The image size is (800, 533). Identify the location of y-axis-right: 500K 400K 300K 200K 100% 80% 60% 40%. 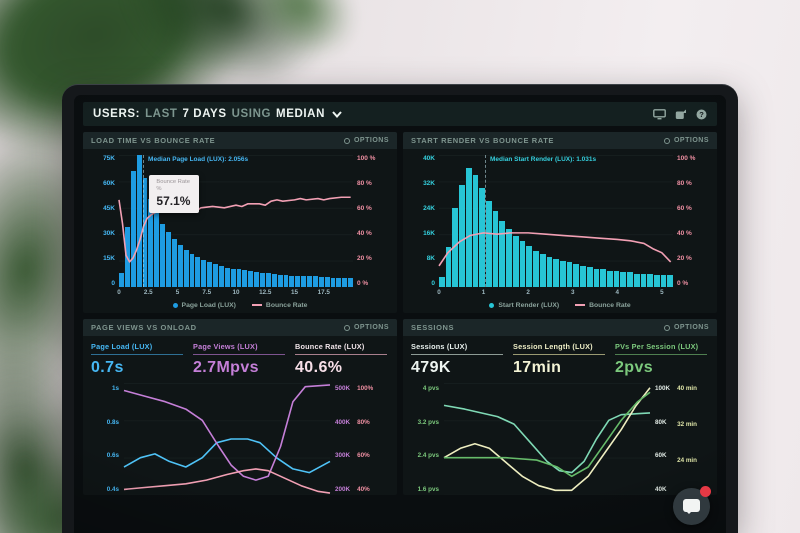
(354, 439).